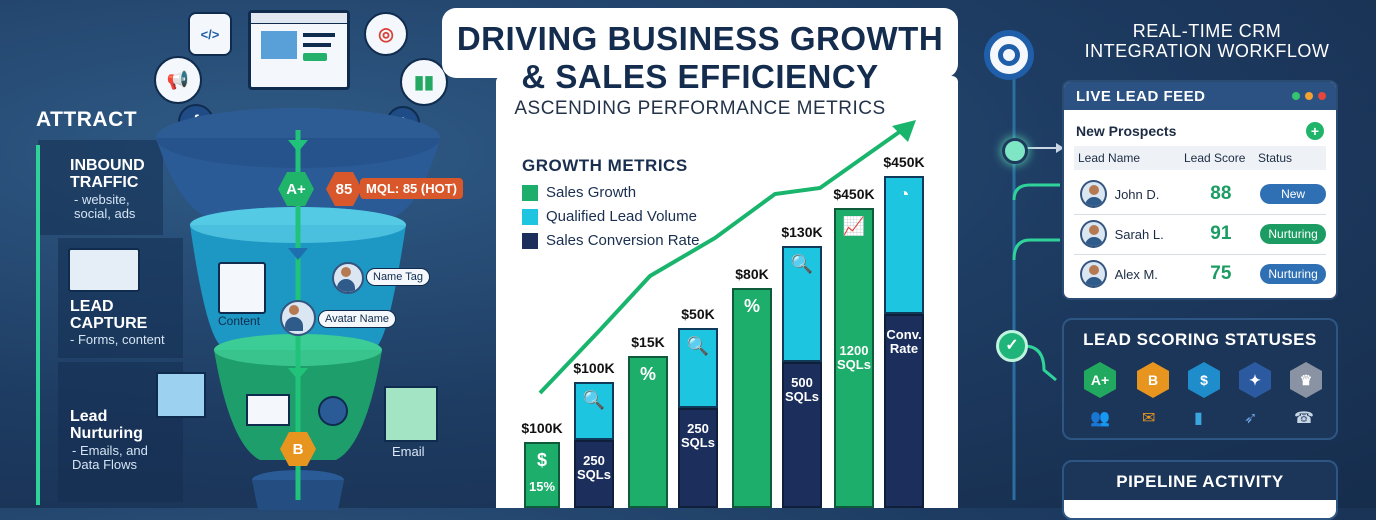  I want to click on new-prospects-label: New Prospects, so click(1126, 131).